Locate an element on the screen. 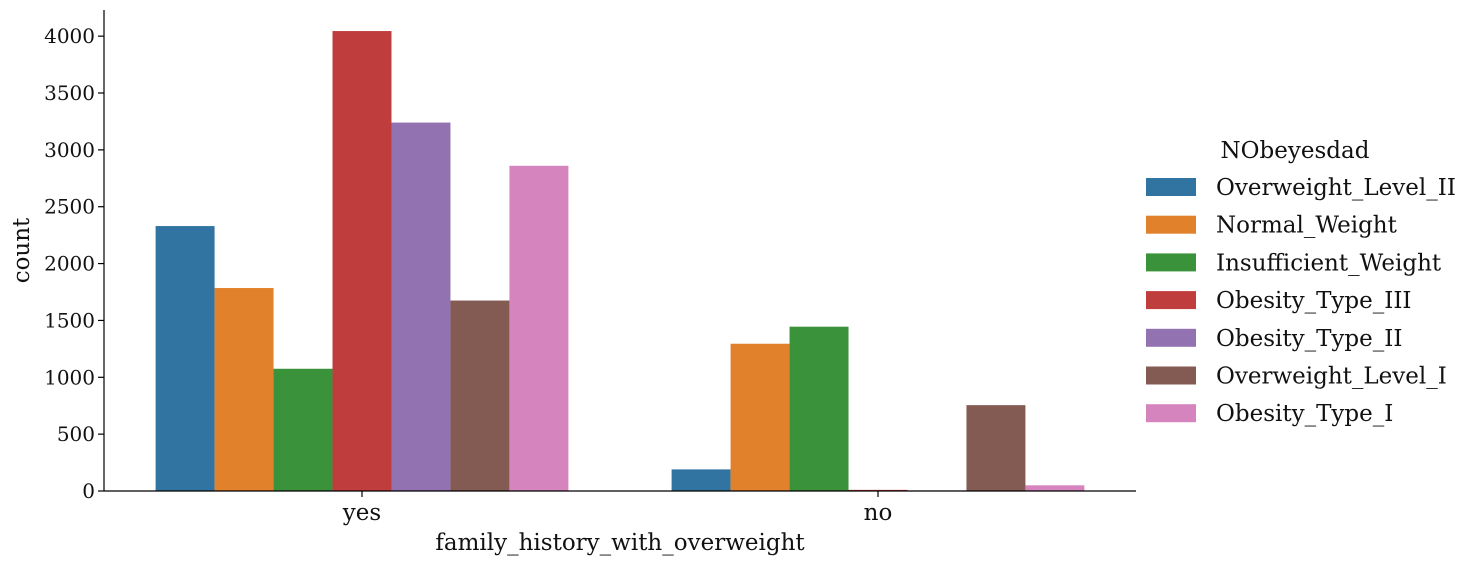 The image size is (1465, 566). legend-label: Normal_Weight is located at coordinates (1307, 226).